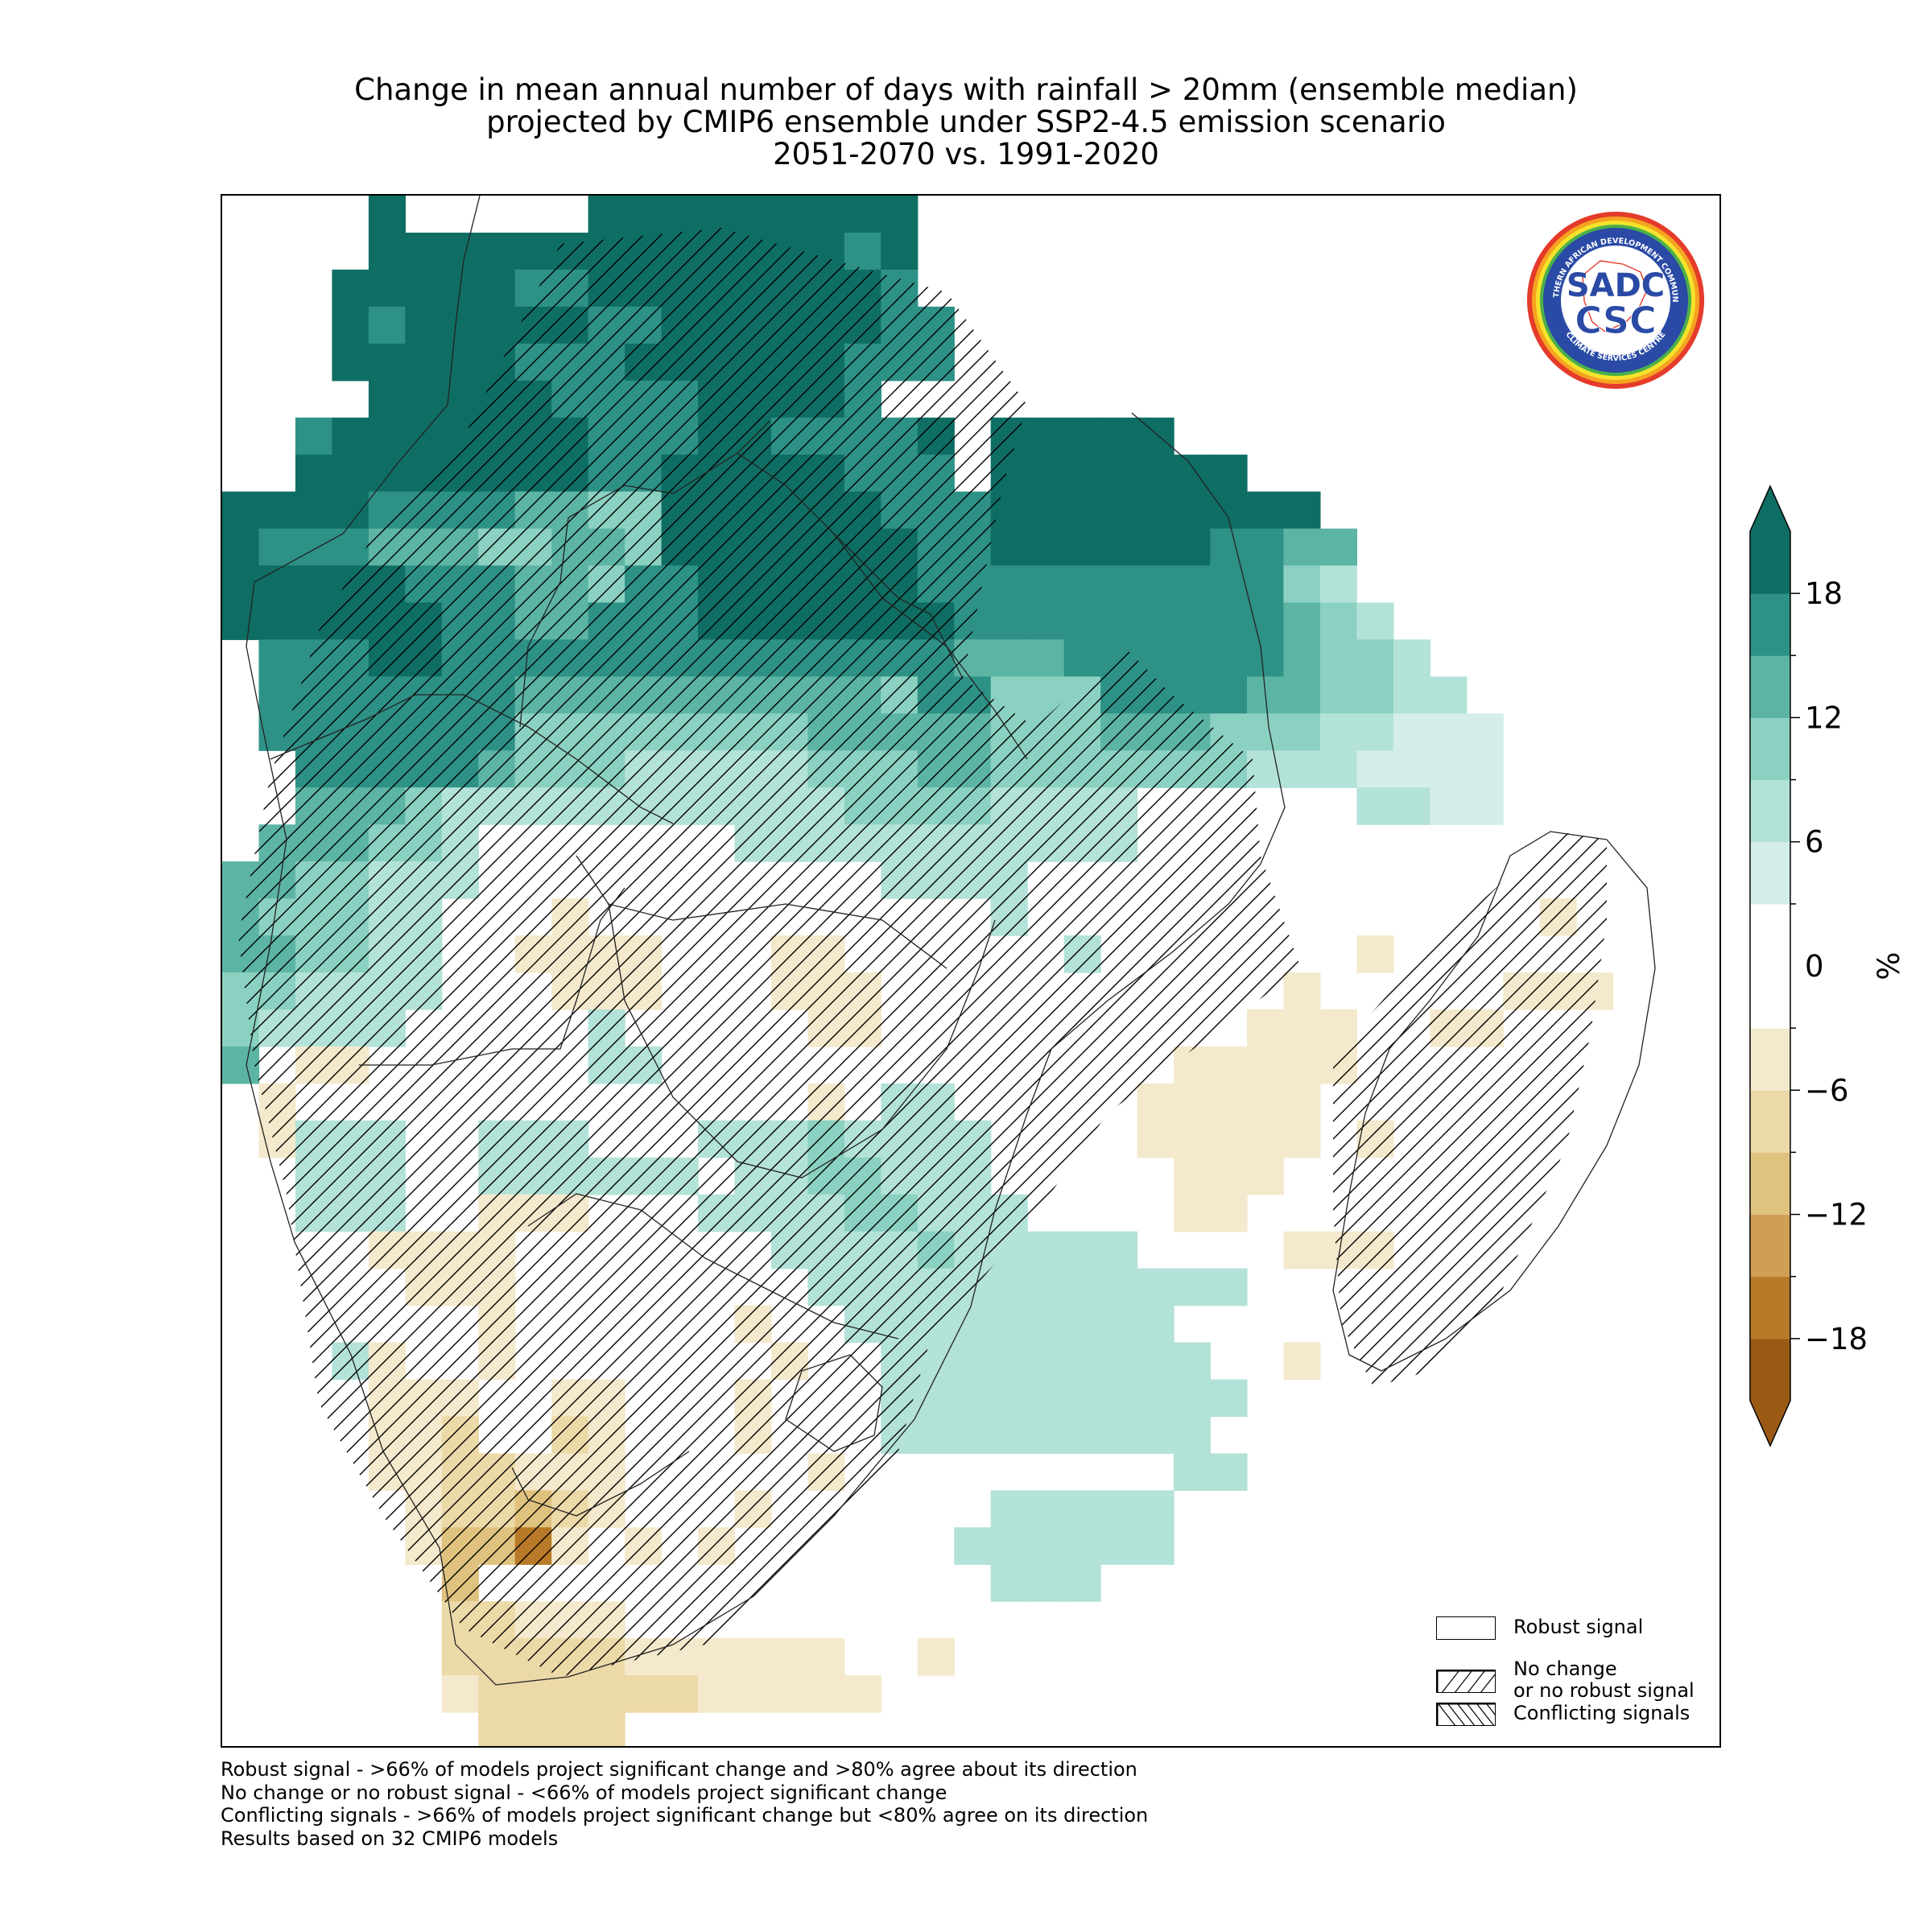 The width and height of the screenshot is (1932, 1932). Describe the element at coordinates (1604, 1690) in the screenshot. I see `legend-no-change-line-2: or no robust signal` at that location.